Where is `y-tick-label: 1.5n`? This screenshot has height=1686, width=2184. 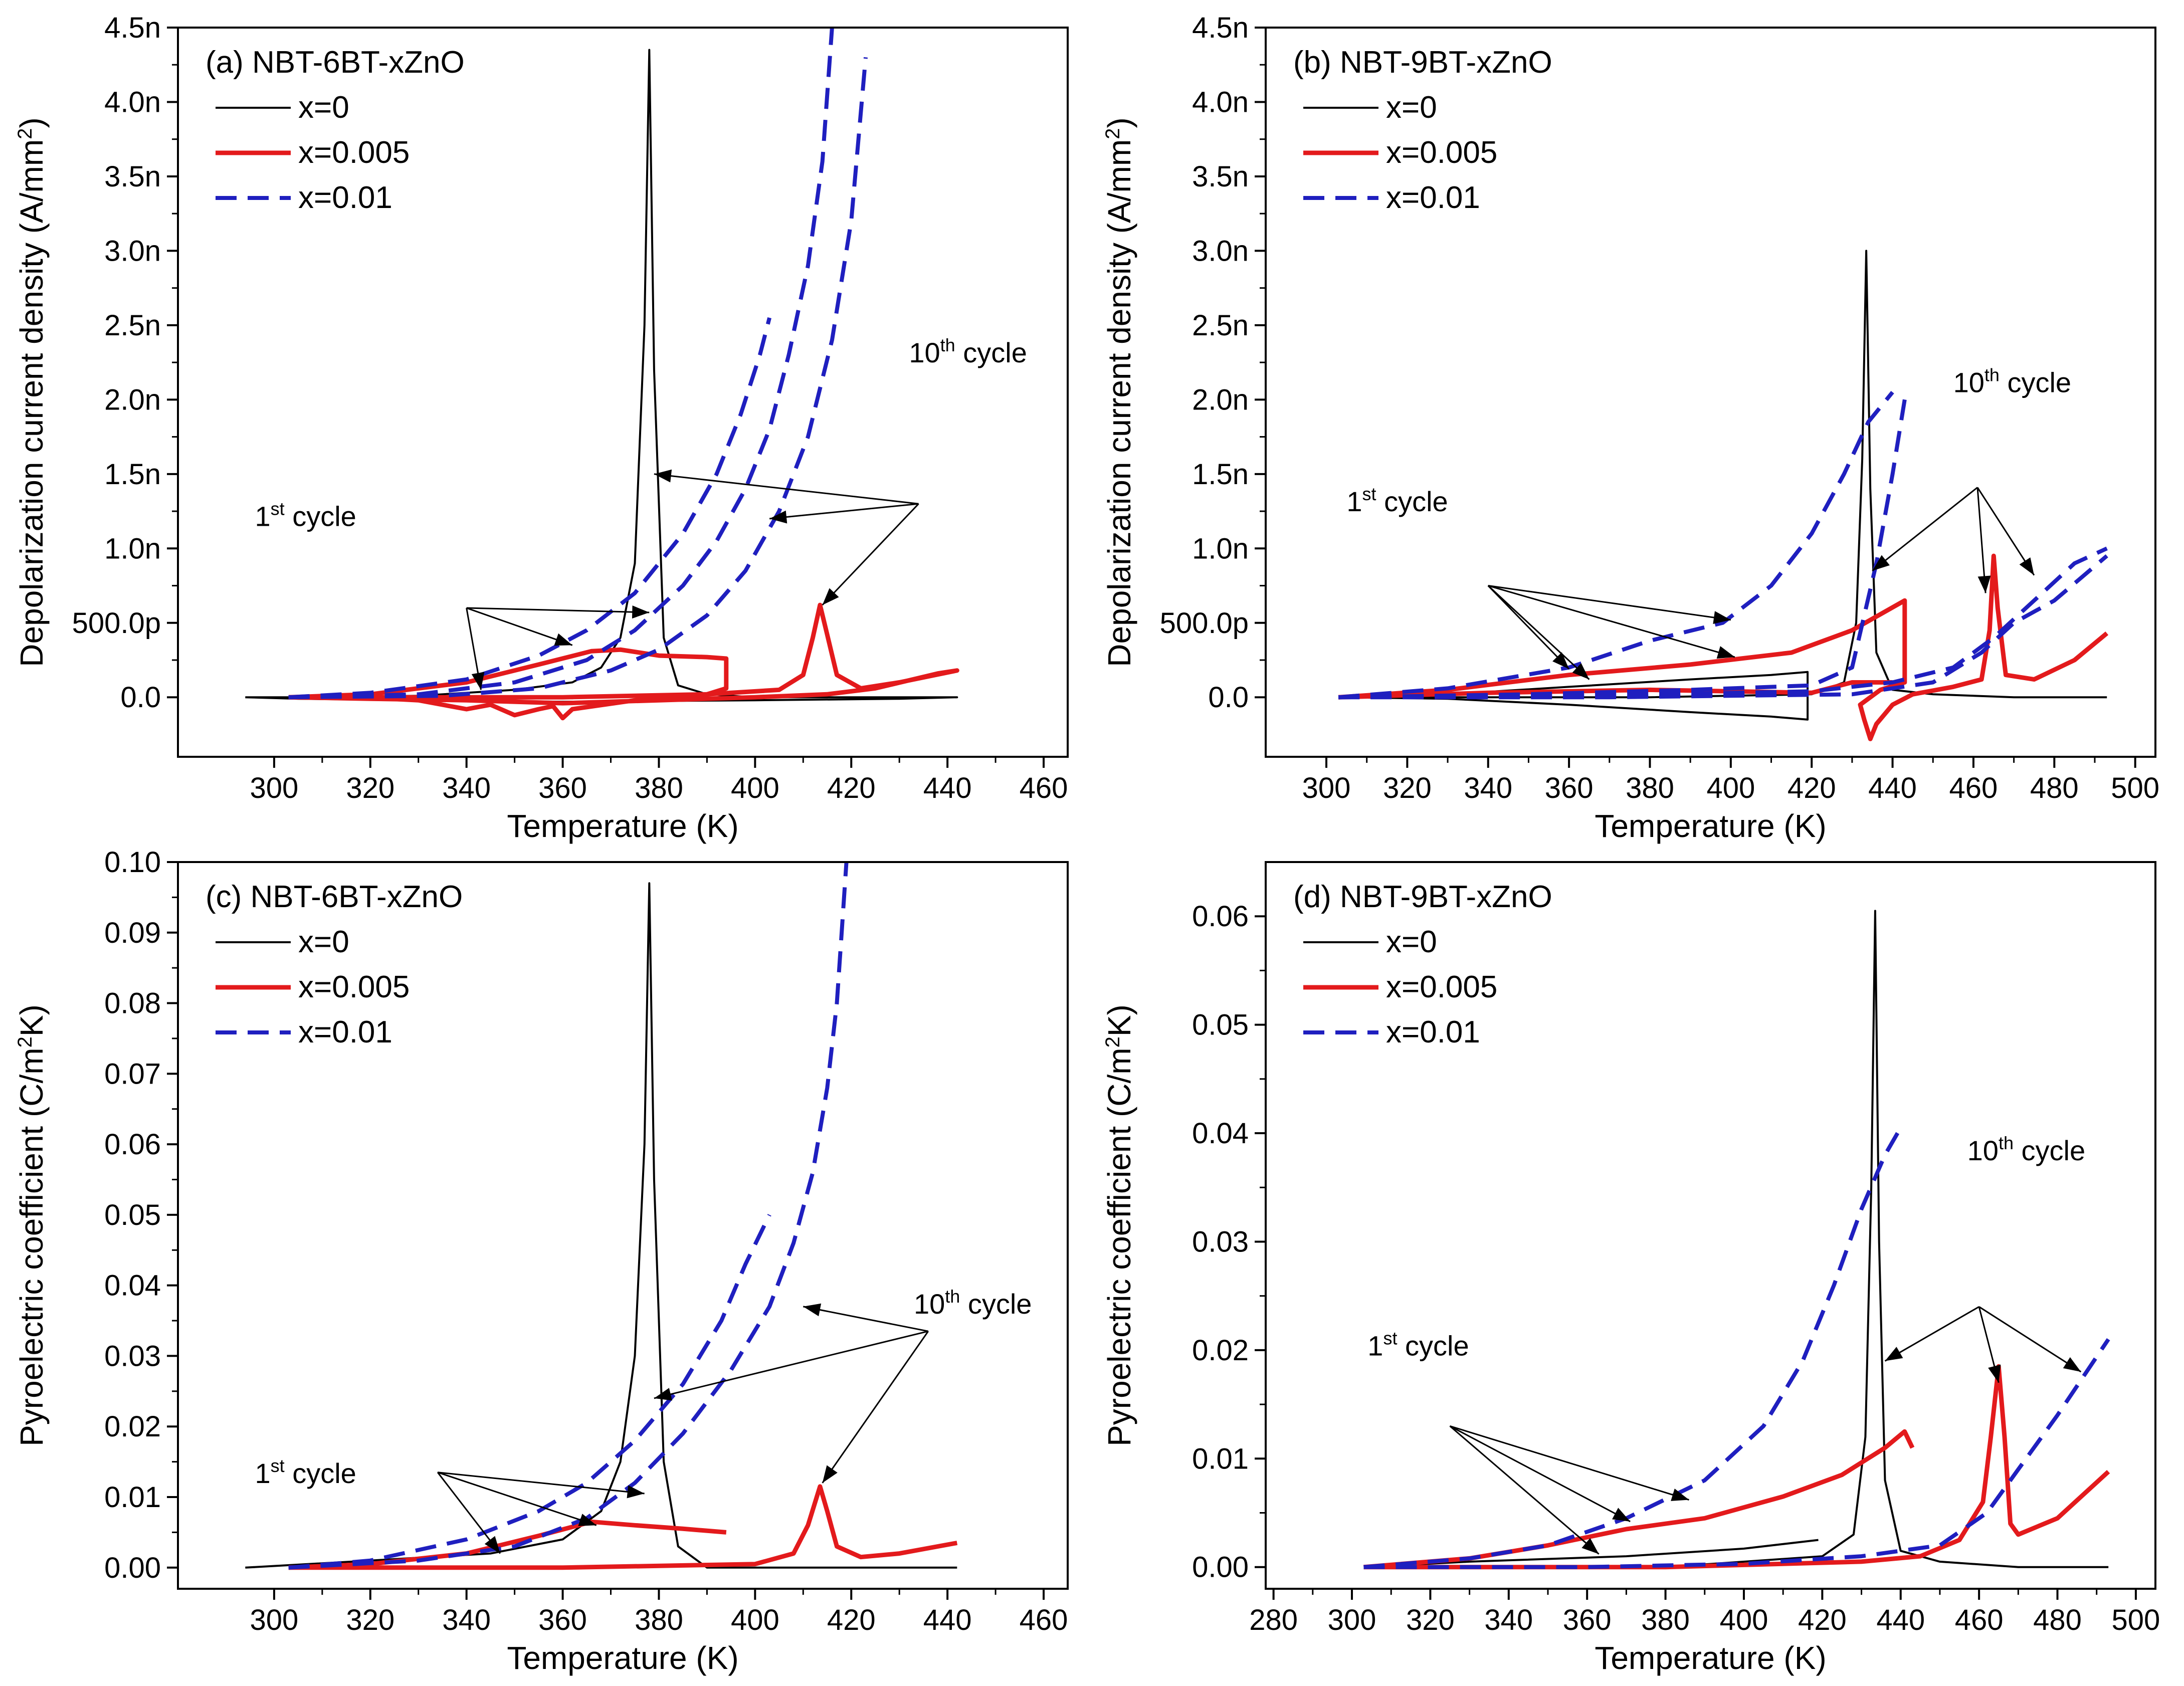 y-tick-label: 1.5n is located at coordinates (132, 474).